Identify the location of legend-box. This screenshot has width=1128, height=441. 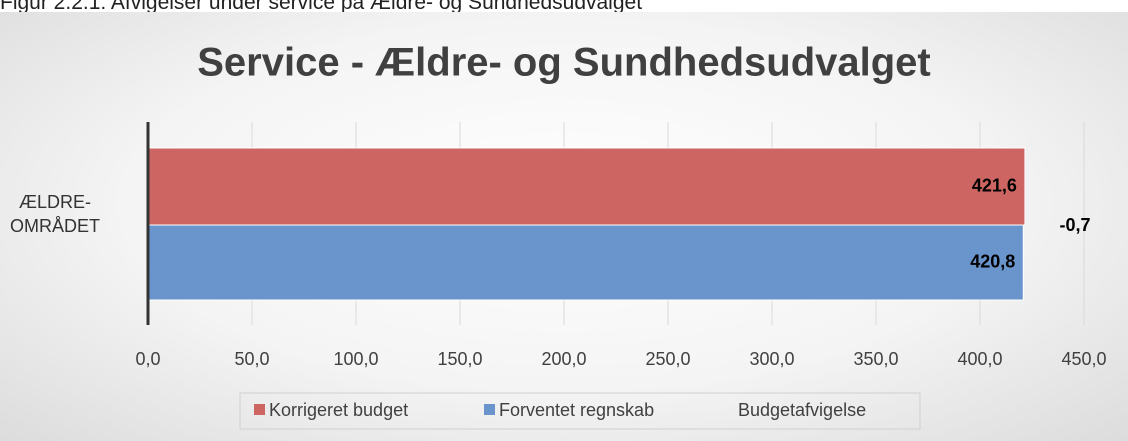
(580, 411).